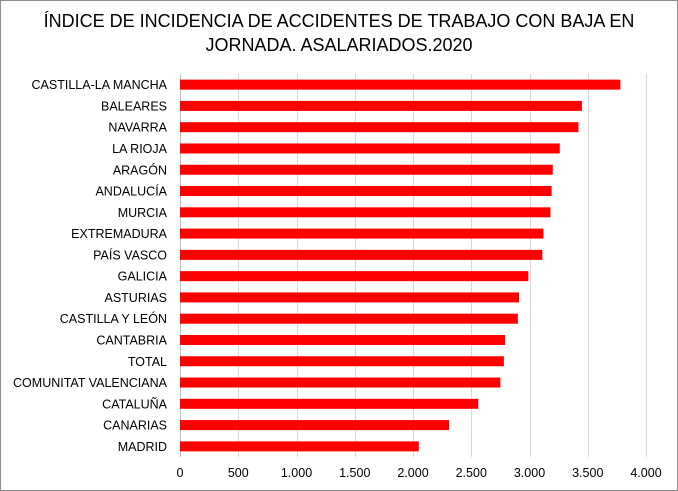 Image resolution: width=678 pixels, height=491 pixels. Describe the element at coordinates (130, 254) in the screenshot. I see `category-label: PAÍS VASCO` at that location.